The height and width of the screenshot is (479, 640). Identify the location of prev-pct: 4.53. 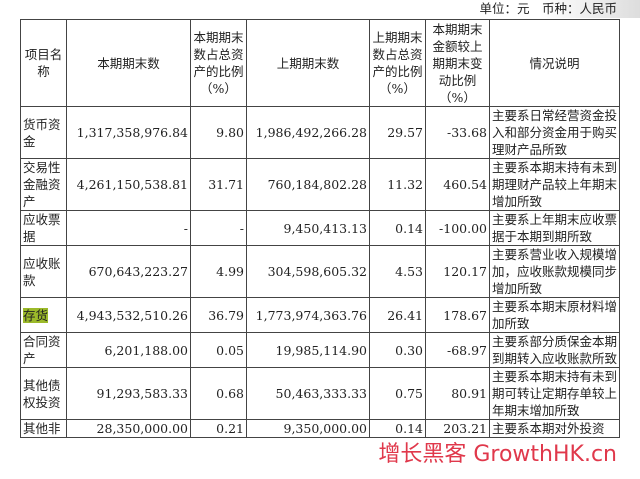
(397, 271).